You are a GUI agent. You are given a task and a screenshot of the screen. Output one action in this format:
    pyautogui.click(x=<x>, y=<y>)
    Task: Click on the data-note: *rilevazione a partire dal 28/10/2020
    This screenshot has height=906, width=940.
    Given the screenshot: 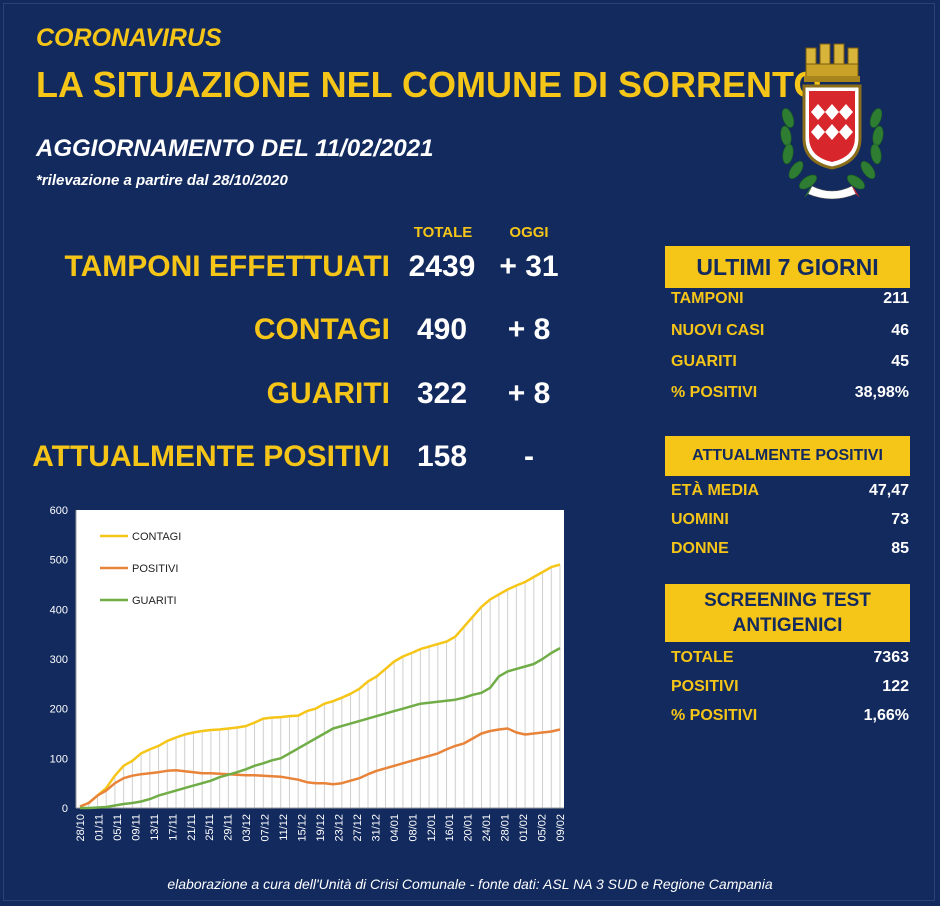 What is the action you would take?
    pyautogui.click(x=162, y=180)
    